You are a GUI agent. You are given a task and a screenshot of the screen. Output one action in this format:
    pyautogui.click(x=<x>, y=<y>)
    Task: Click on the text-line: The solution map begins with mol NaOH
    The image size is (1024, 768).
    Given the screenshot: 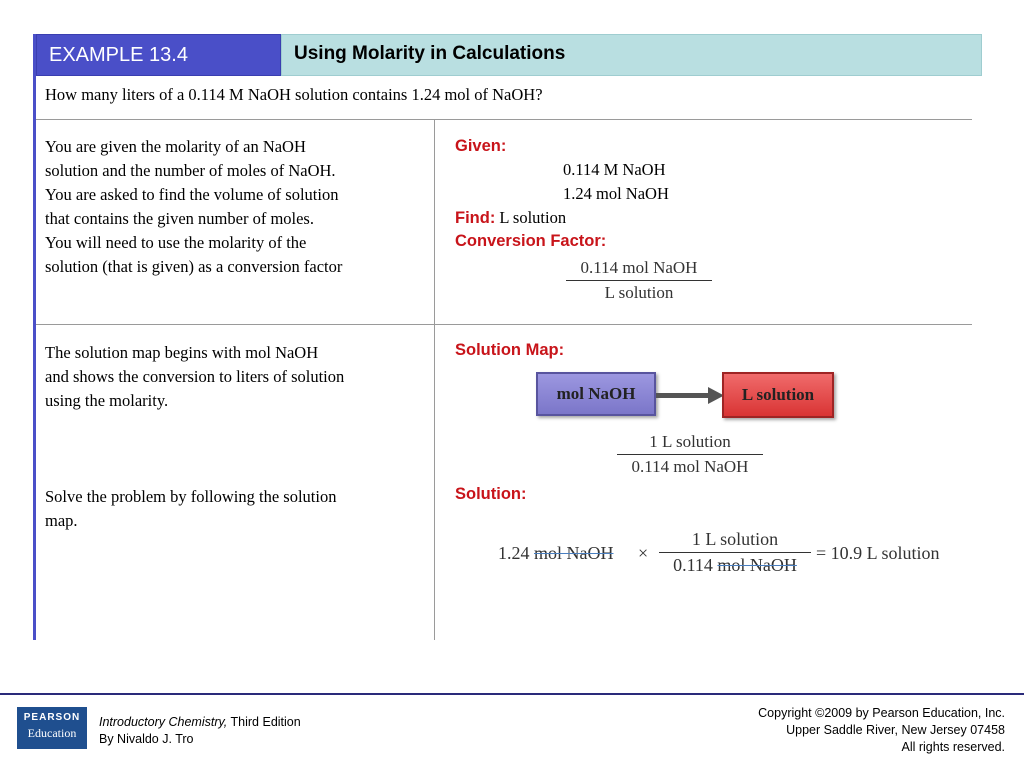 What is the action you would take?
    pyautogui.click(x=182, y=352)
    